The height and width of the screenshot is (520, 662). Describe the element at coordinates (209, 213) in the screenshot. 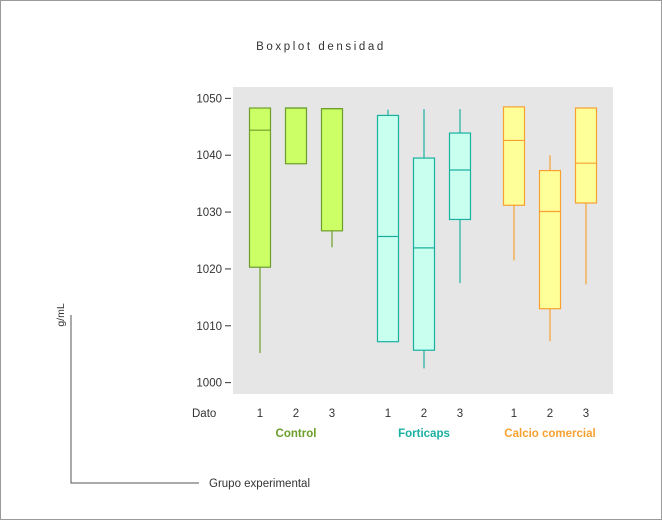

I see `y-tick-label-1030: 1030` at that location.